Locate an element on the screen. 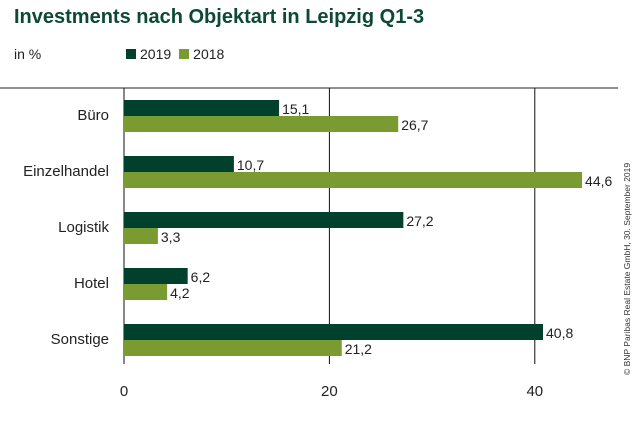 This screenshot has height=425, width=639. data-label-2018-1: 44,6 is located at coordinates (598, 181).